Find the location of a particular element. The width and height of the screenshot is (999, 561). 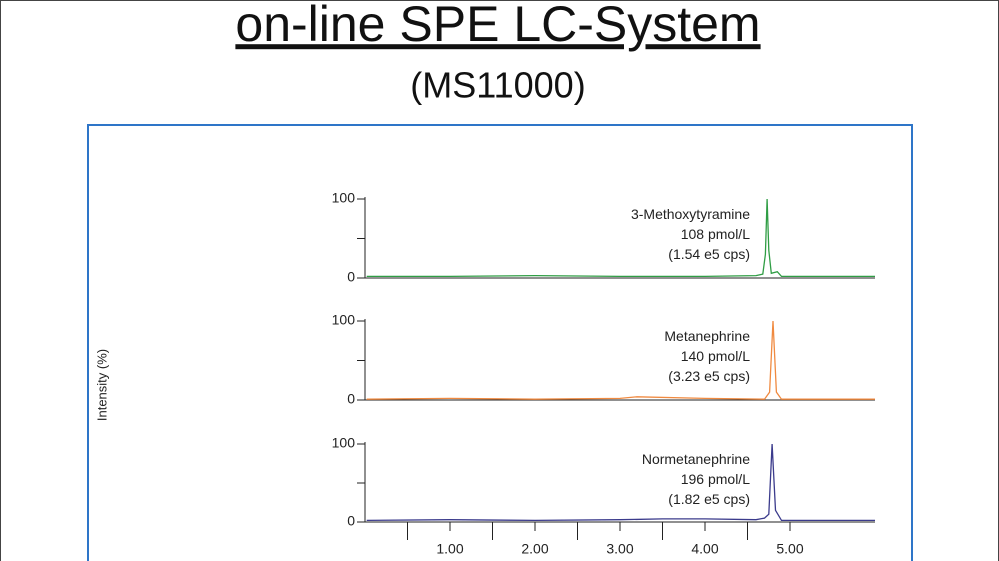

x-tick-label: 1.00 is located at coordinates (449, 549).